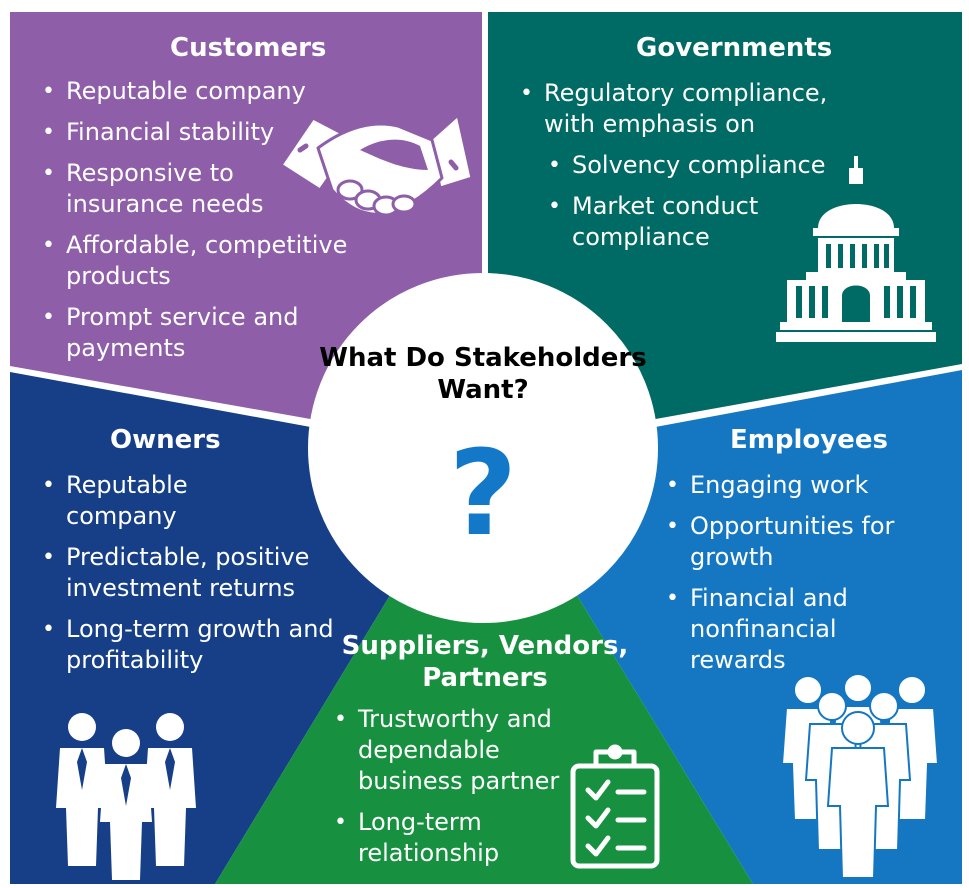 The height and width of the screenshot is (888, 969). I want to click on list-item: Opportunities for growth, so click(801, 542).